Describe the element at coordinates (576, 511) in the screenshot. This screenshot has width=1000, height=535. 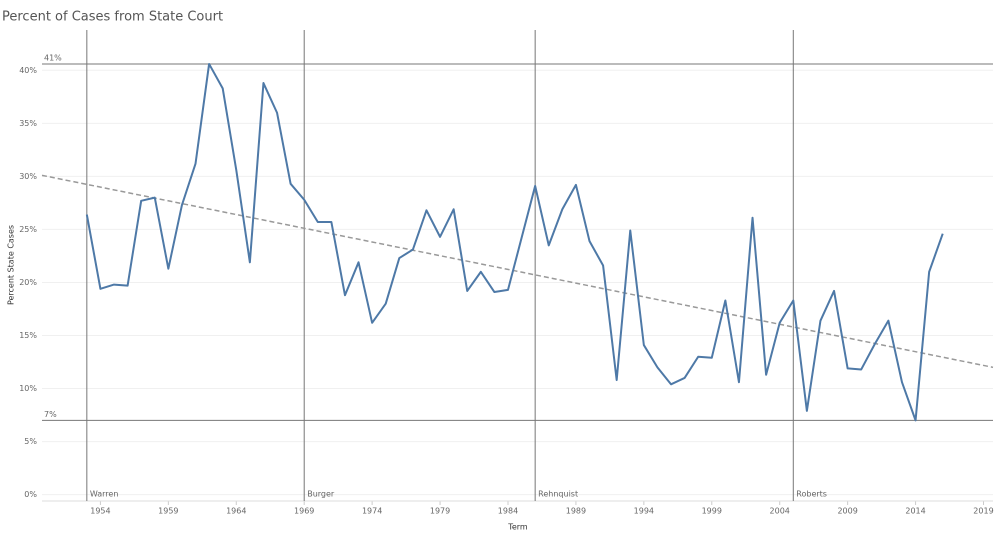
I see `x-tick-label: 1989` at that location.